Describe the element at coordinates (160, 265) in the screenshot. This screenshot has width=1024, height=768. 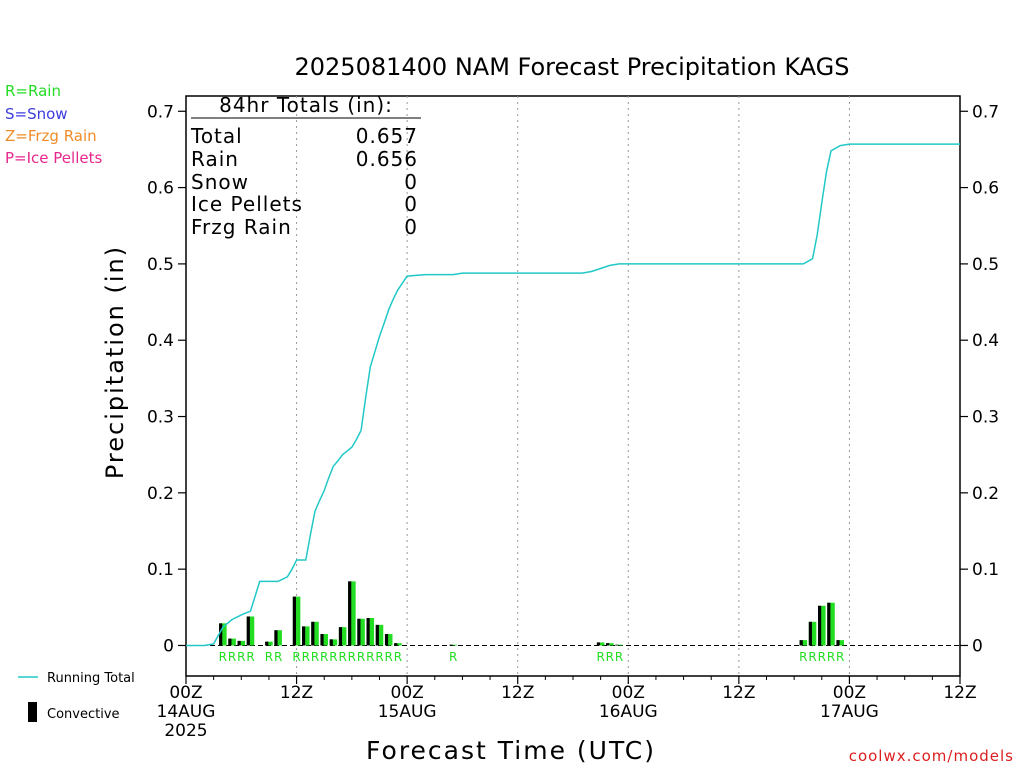
I see `y-tick-label-left: 0.5` at that location.